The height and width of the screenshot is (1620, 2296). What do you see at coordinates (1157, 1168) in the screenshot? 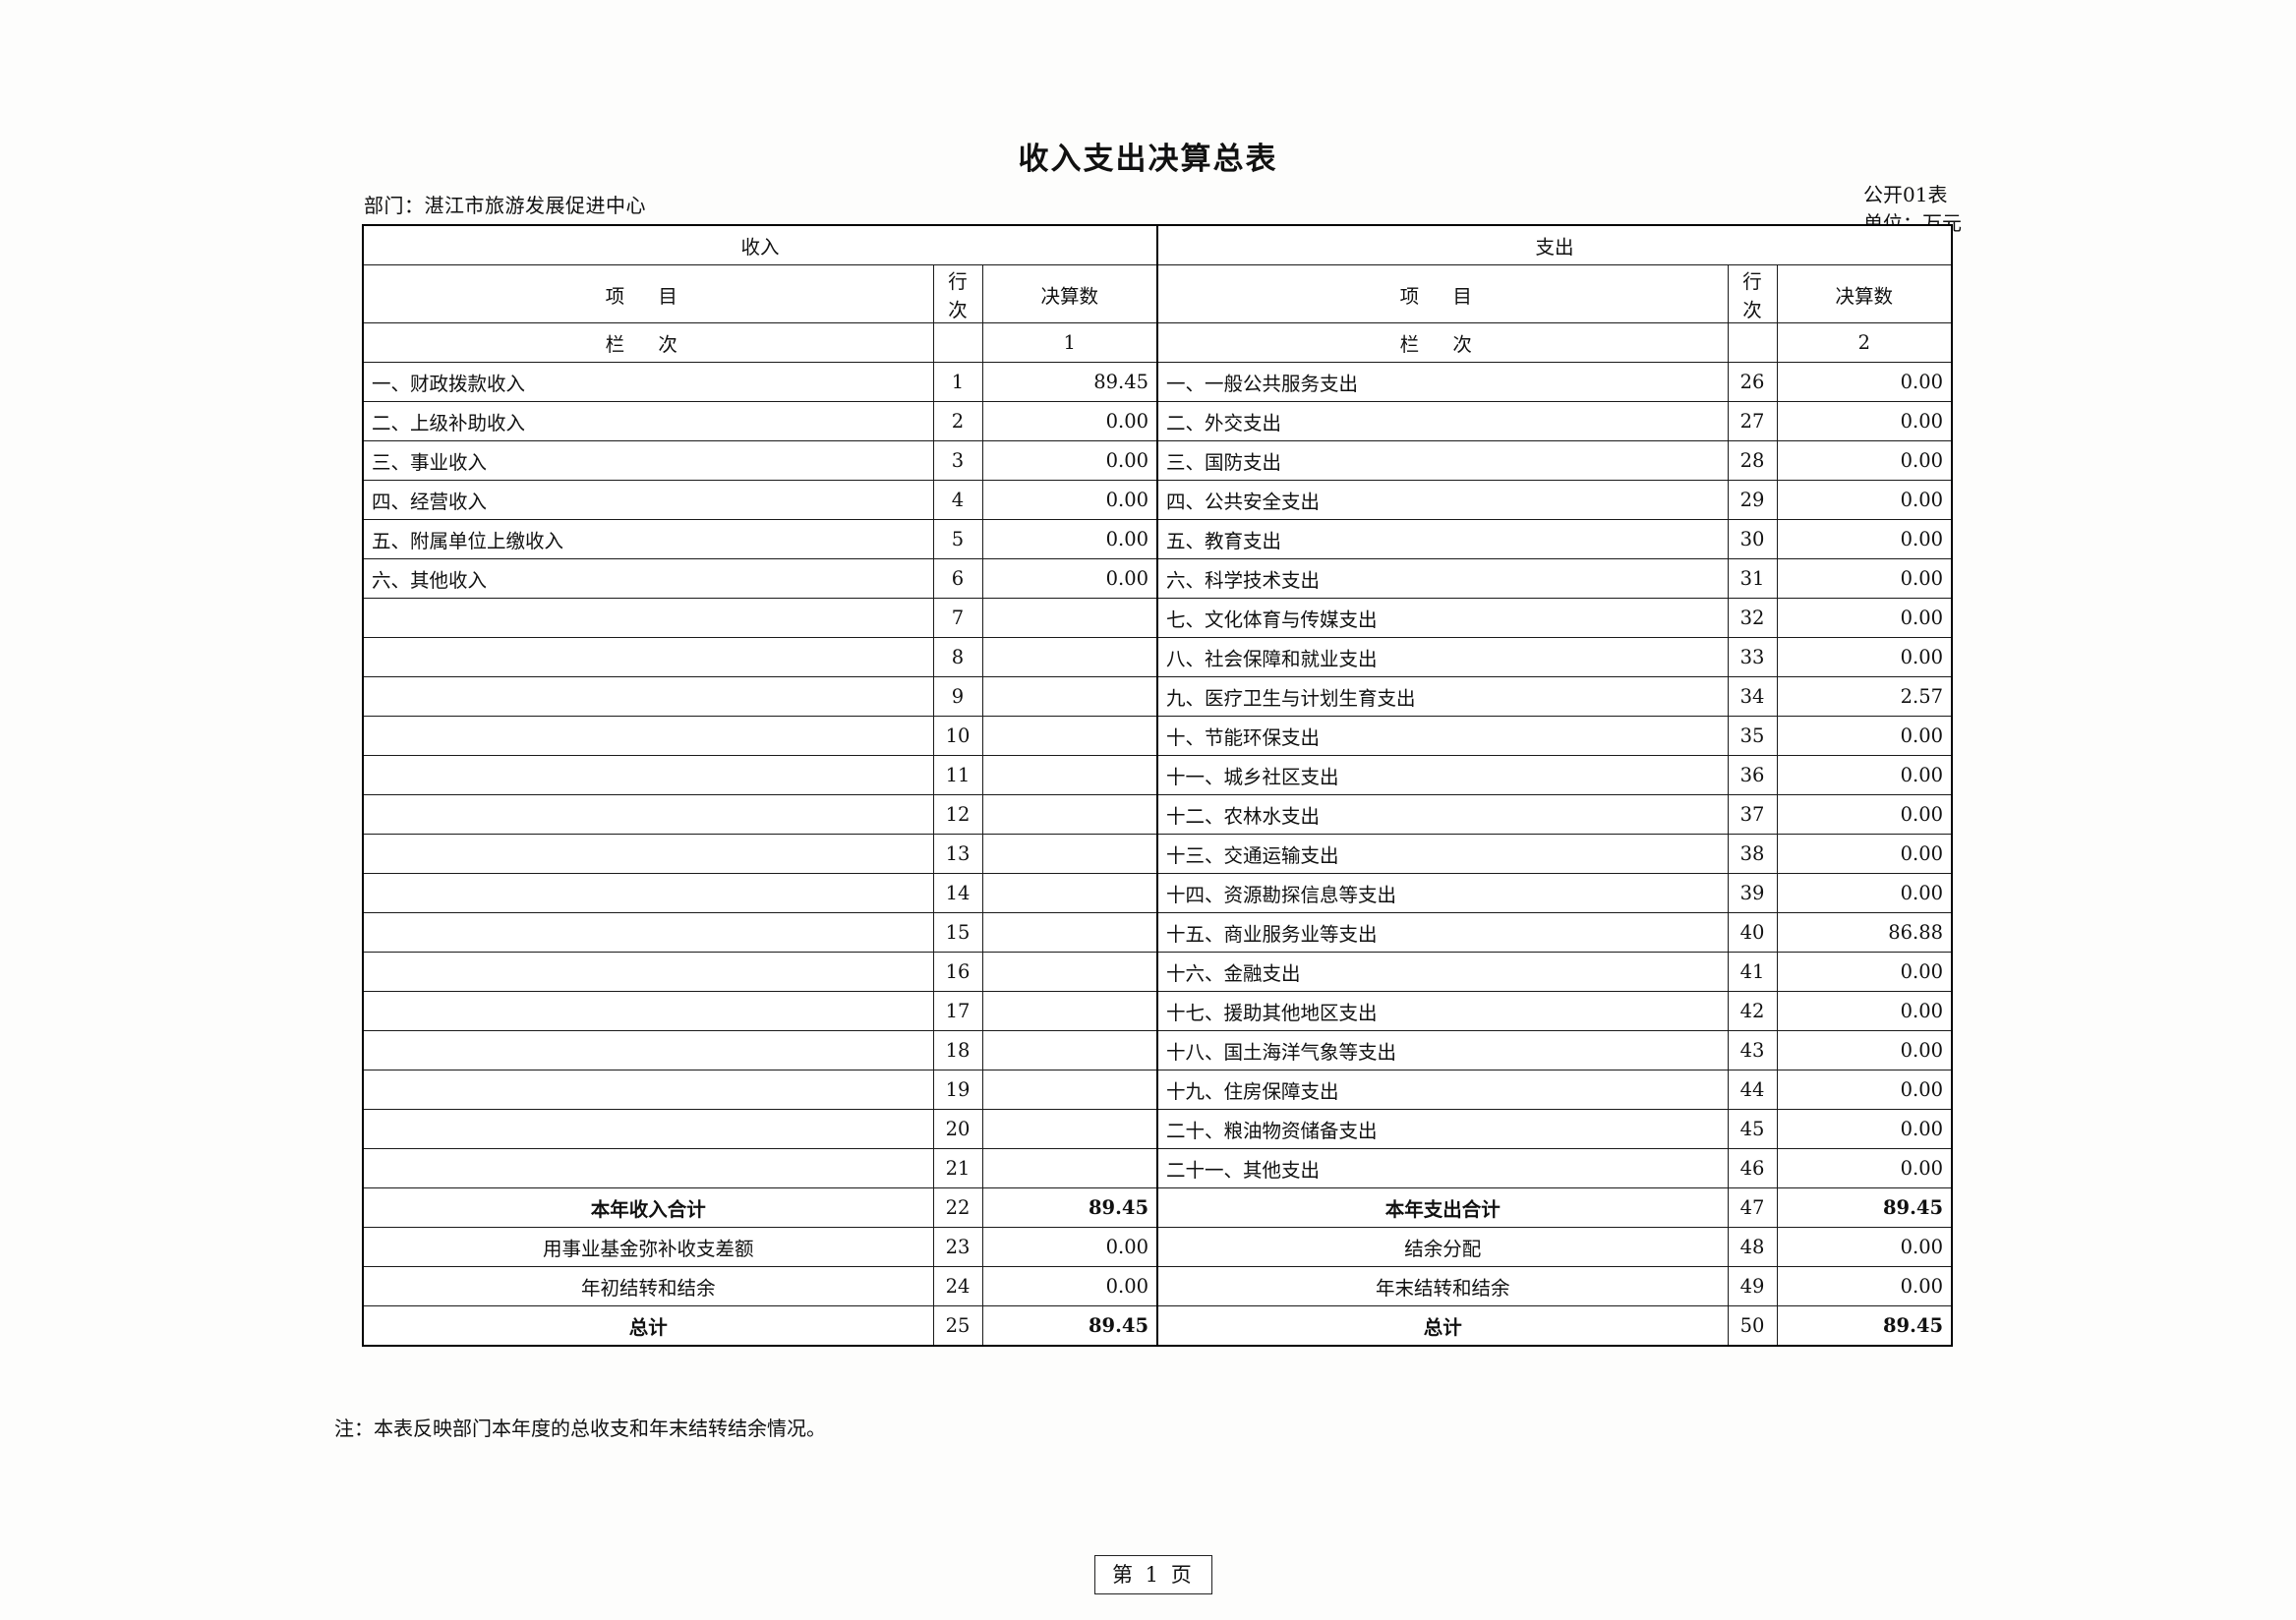
I see `table-row: 21 二十一、其他支出 46 0.00` at bounding box center [1157, 1168].